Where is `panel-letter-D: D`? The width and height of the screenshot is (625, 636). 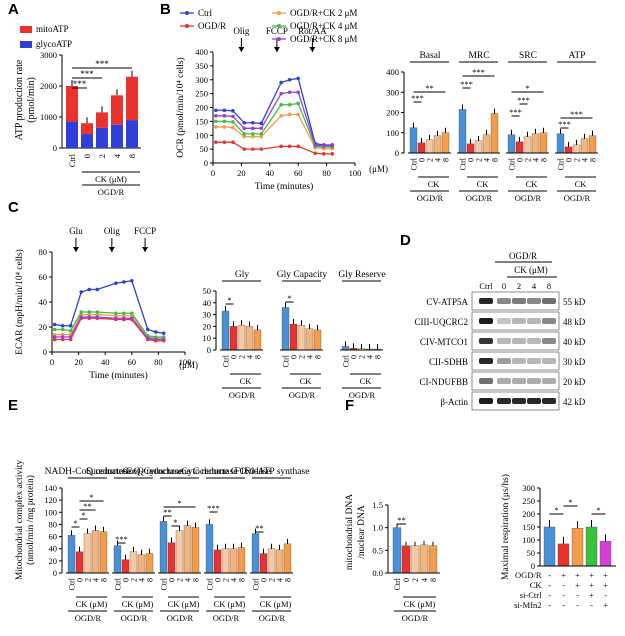 panel-letter-D: D is located at coordinates (405, 240).